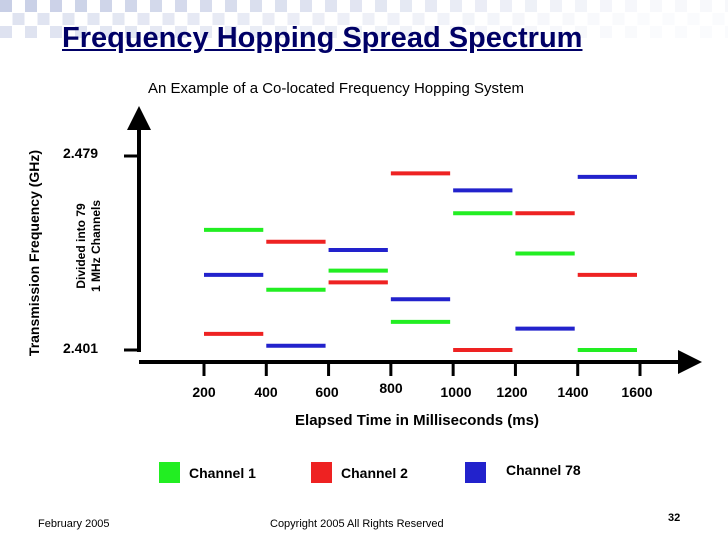 Image resolution: width=728 pixels, height=546 pixels. Describe the element at coordinates (637, 392) in the screenshot. I see `x-tick-label: 1600` at that location.